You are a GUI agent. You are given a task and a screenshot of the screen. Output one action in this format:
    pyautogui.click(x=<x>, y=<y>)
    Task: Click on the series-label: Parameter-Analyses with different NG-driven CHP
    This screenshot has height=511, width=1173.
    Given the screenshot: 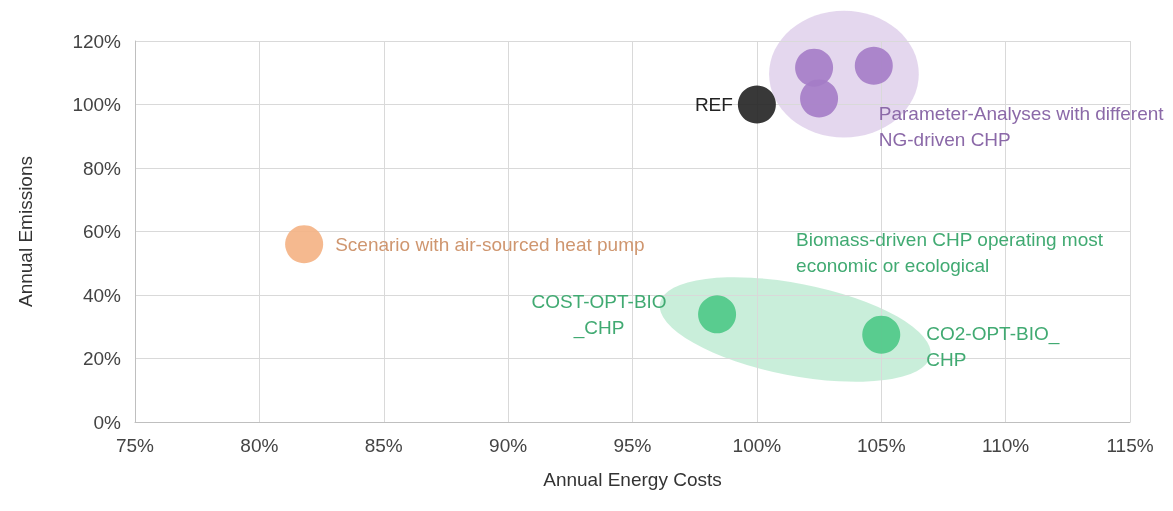 What is the action you would take?
    pyautogui.click(x=1023, y=126)
    